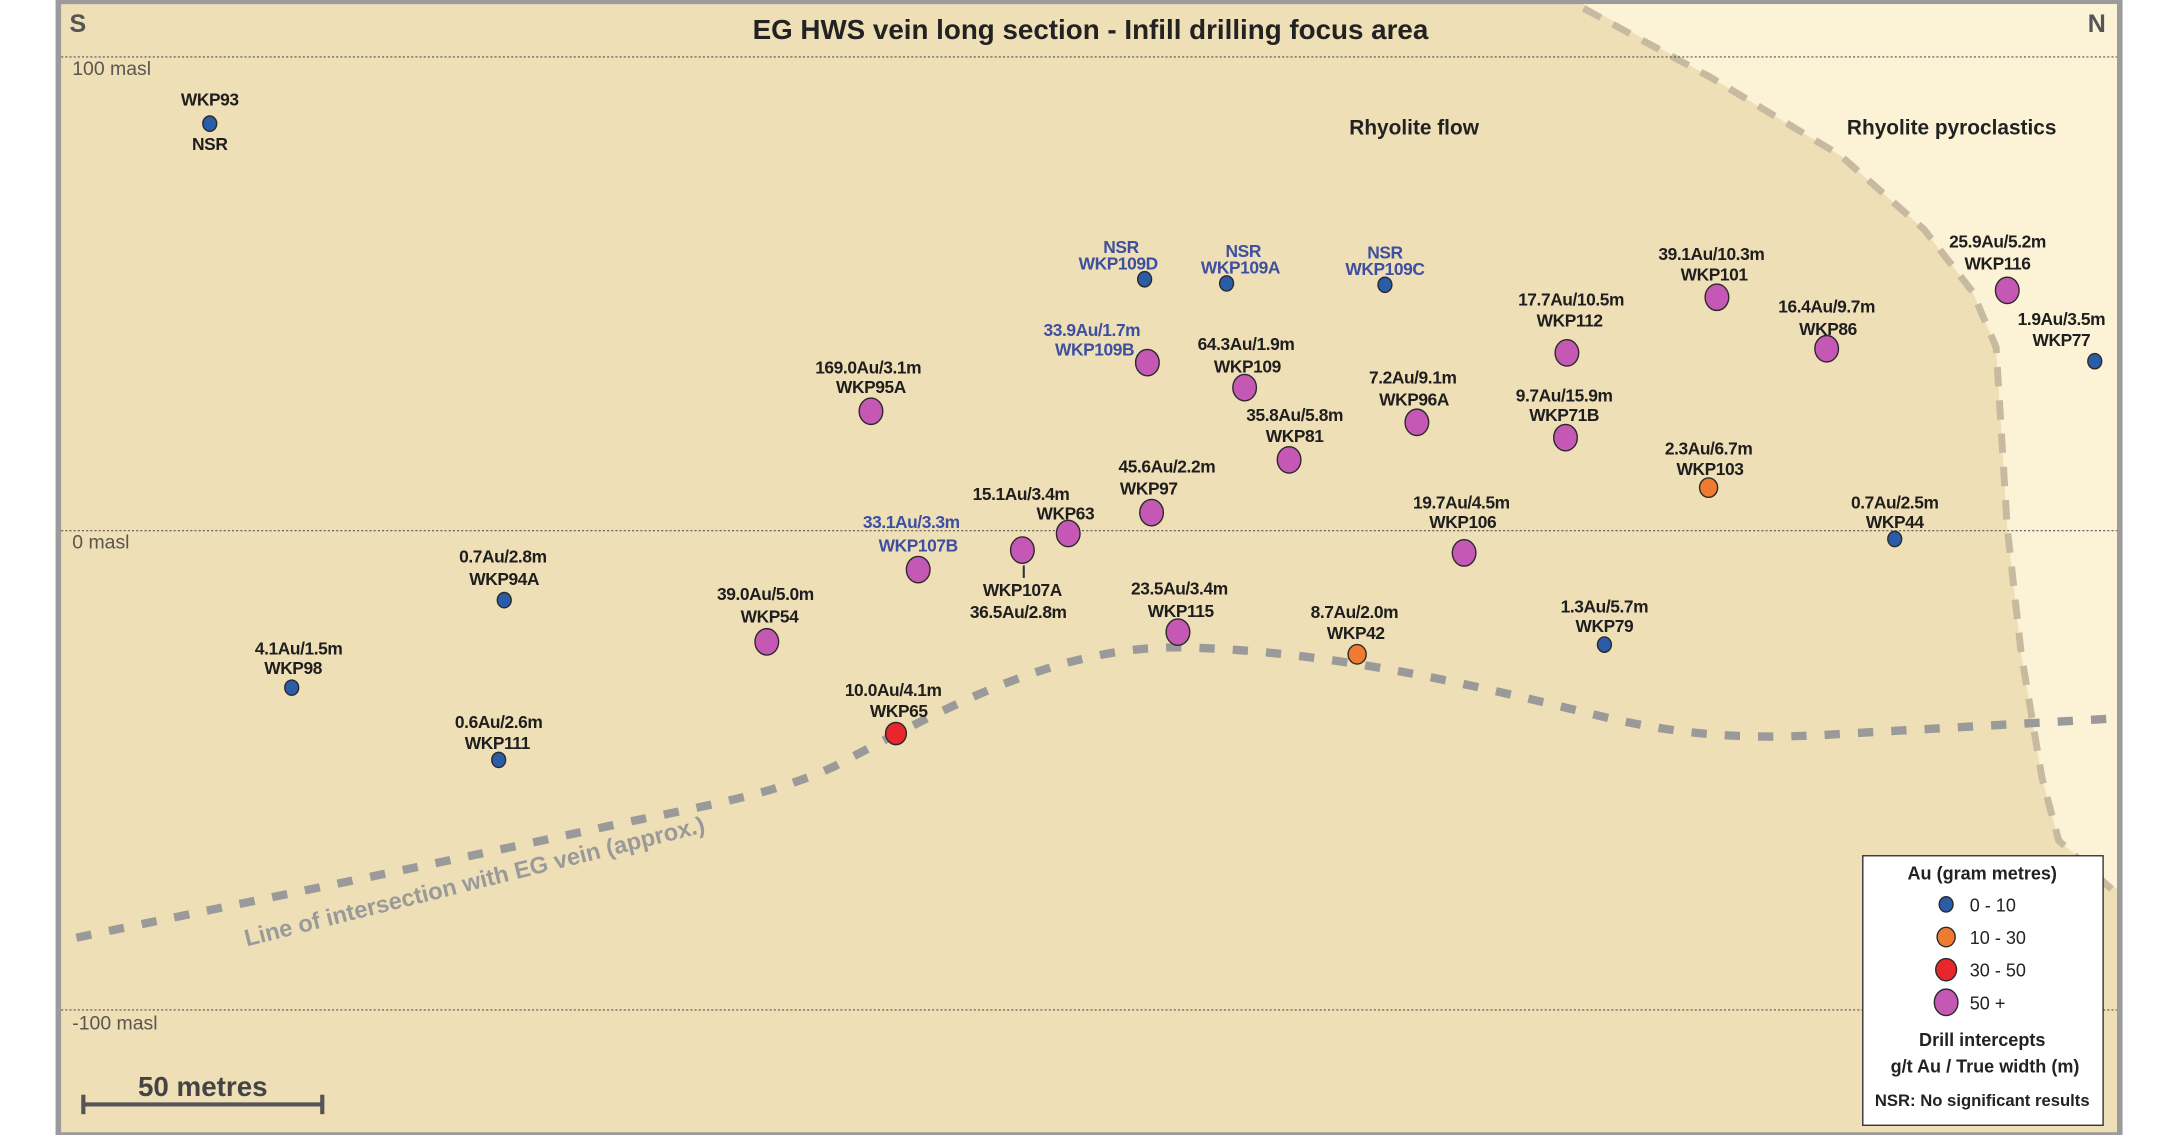 The width and height of the screenshot is (2167, 1135). Describe the element at coordinates (203, 1086) in the screenshot. I see `scale-bar-label: 50 metres` at that location.